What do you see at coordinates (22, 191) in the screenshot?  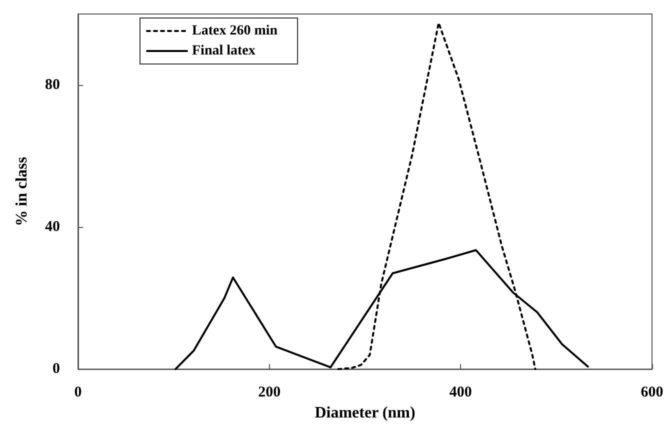 I see `y-axis-title: % in class` at bounding box center [22, 191].